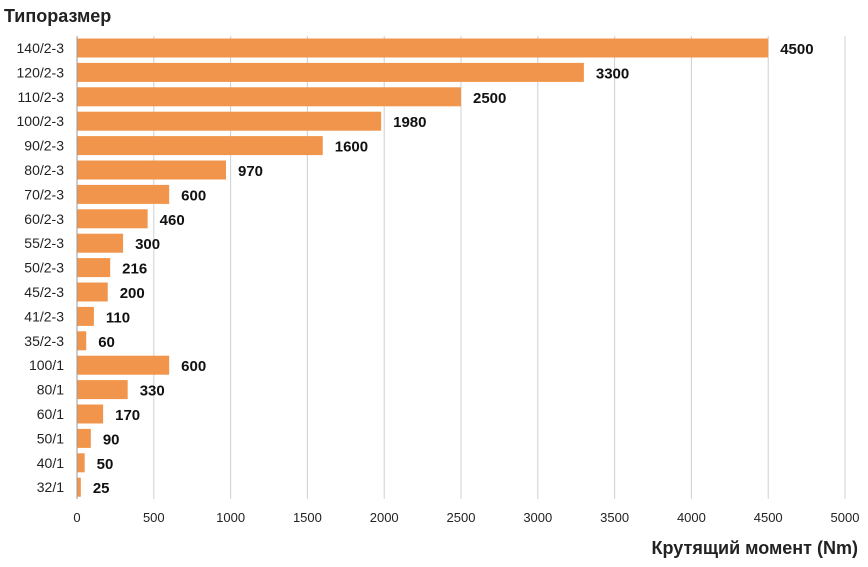 This screenshot has height=567, width=868. I want to click on value-label: 970, so click(250, 171).